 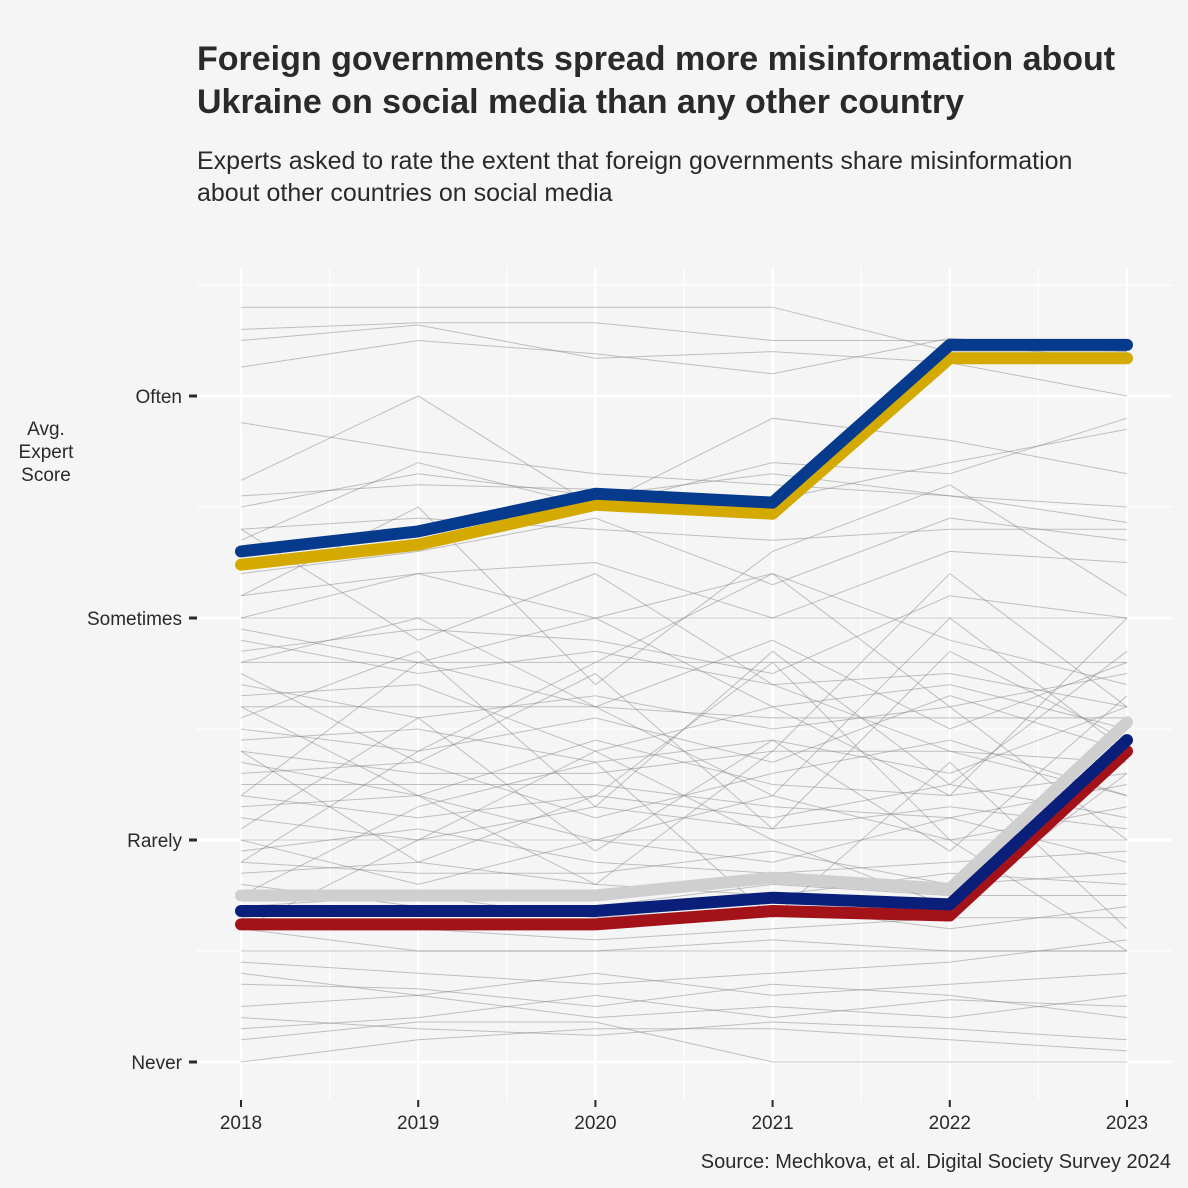 What do you see at coordinates (142, 730) in the screenshot?
I see `y-axis: Never Rarely Sometimes Often` at bounding box center [142, 730].